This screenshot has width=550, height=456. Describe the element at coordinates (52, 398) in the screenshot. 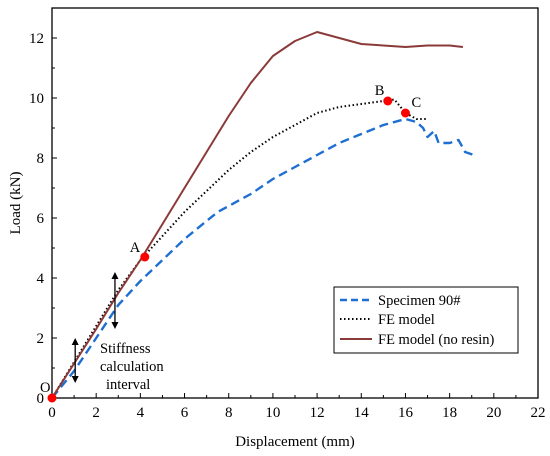

I see `marker-point-o` at that location.